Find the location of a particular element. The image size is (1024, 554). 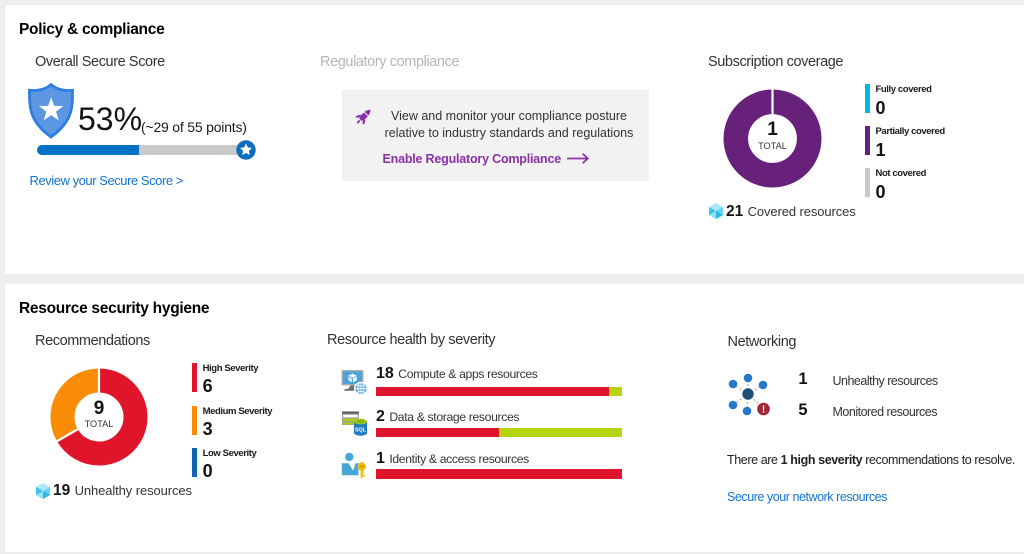

svg-text: SQL is located at coordinates (361, 431).